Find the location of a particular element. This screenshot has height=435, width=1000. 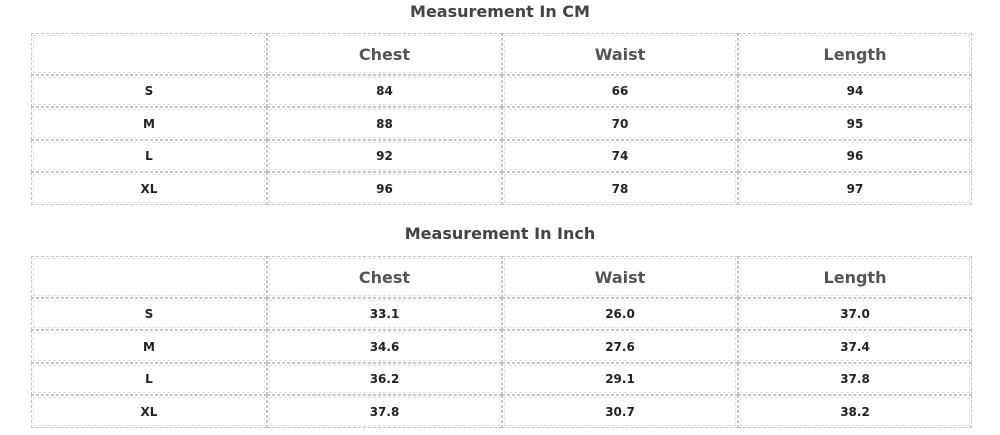

value-cell-text: 74 is located at coordinates (620, 156).